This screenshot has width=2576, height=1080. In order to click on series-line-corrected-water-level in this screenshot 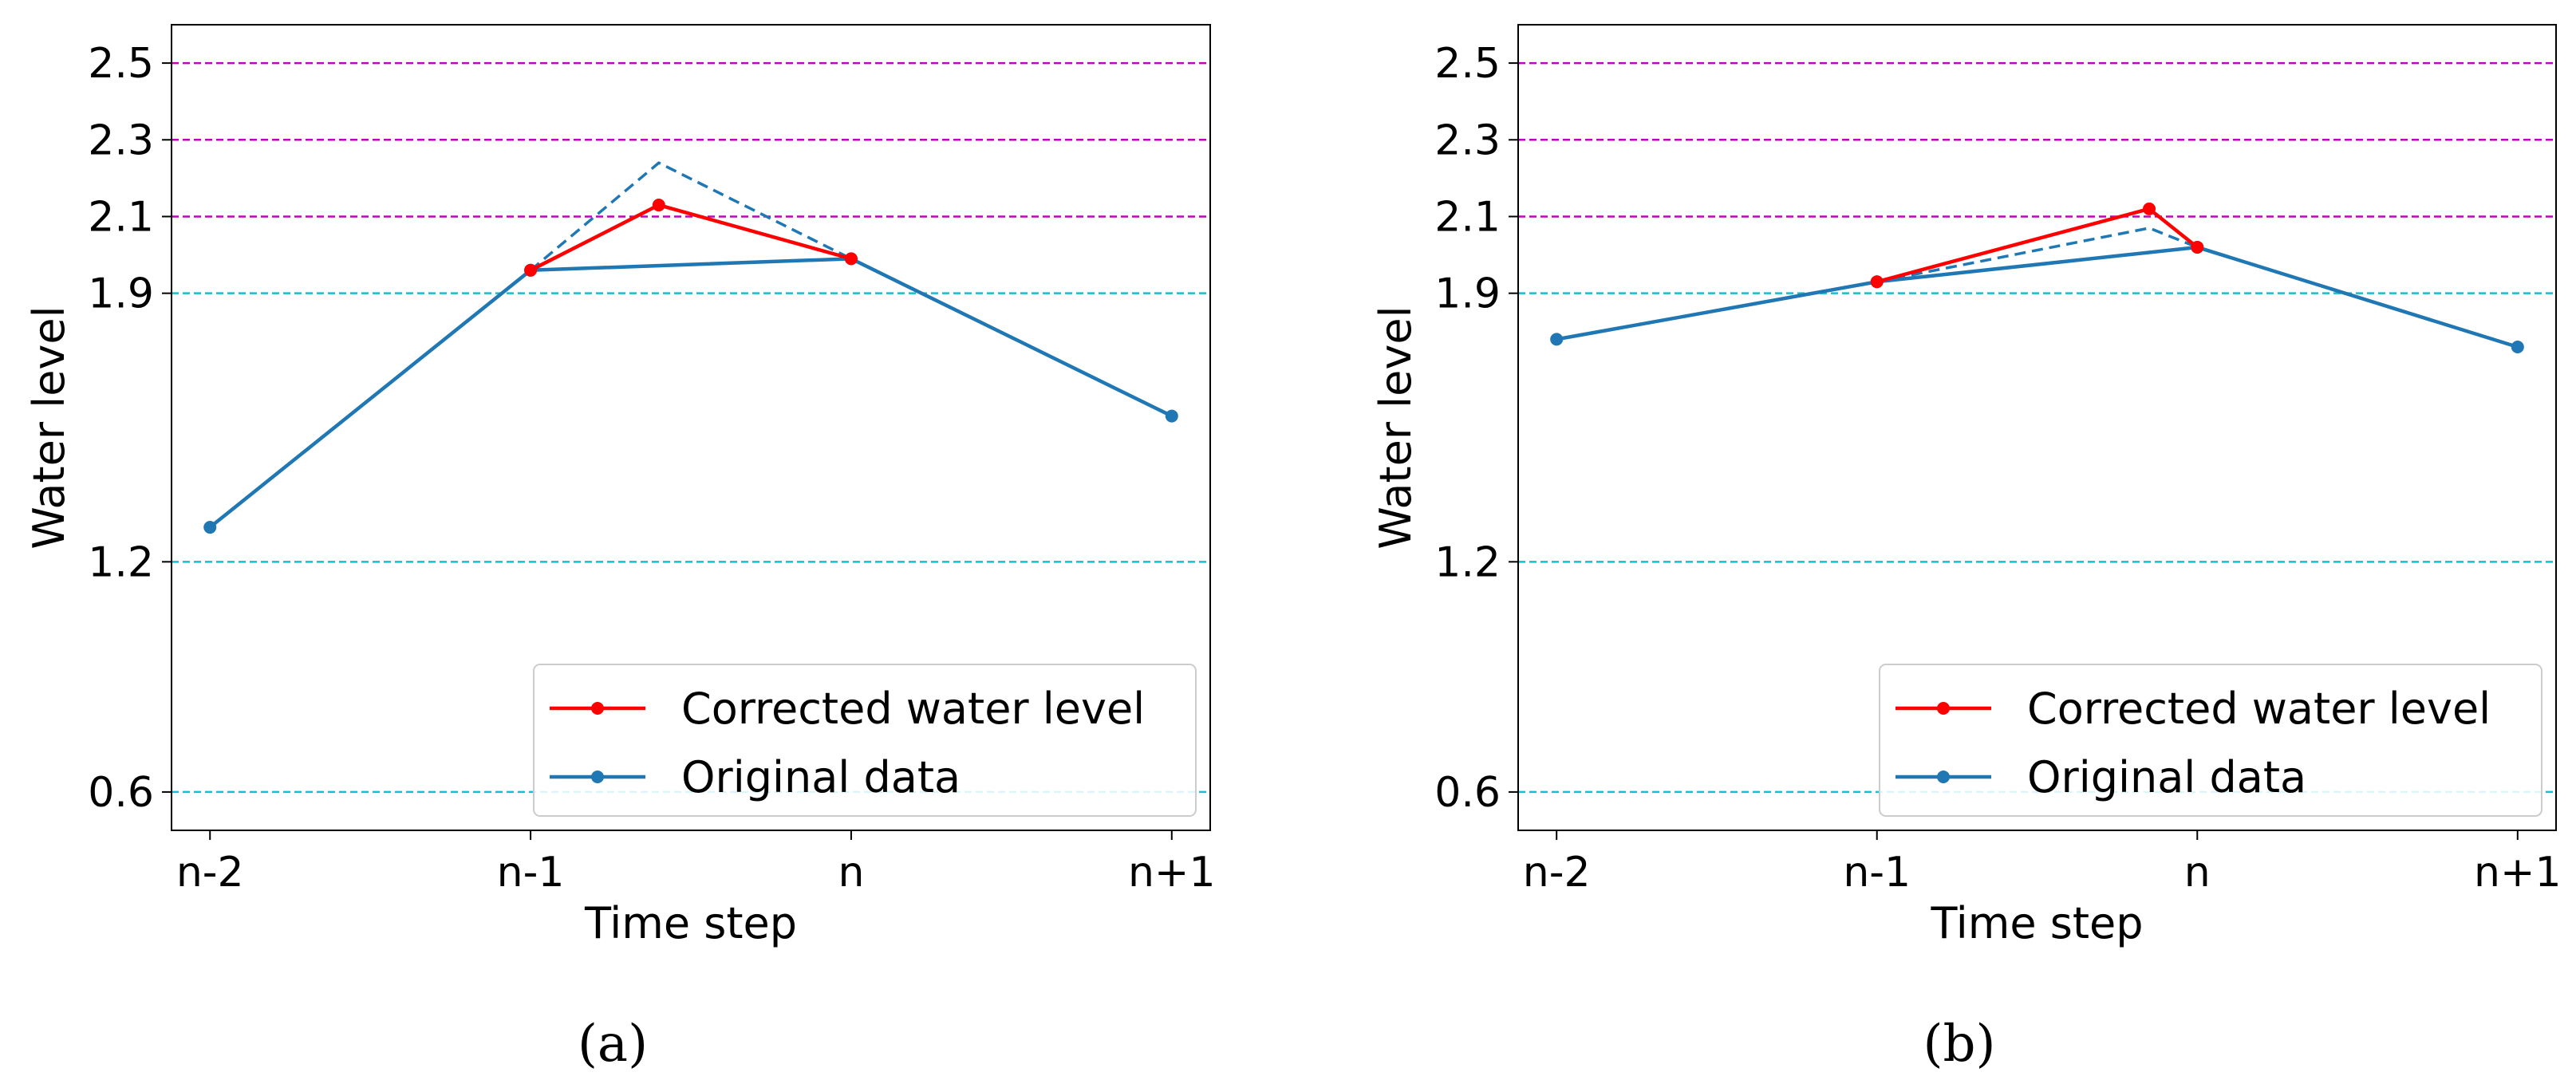, I will do `click(2038, 245)`.